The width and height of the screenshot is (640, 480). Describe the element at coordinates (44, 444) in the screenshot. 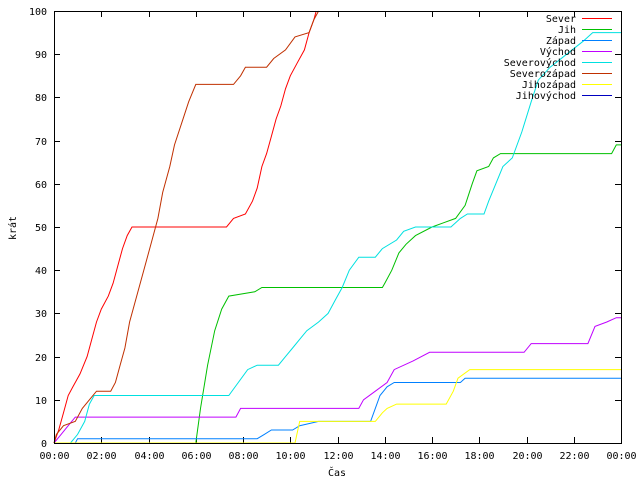

I see `y-tick-label: 0` at that location.